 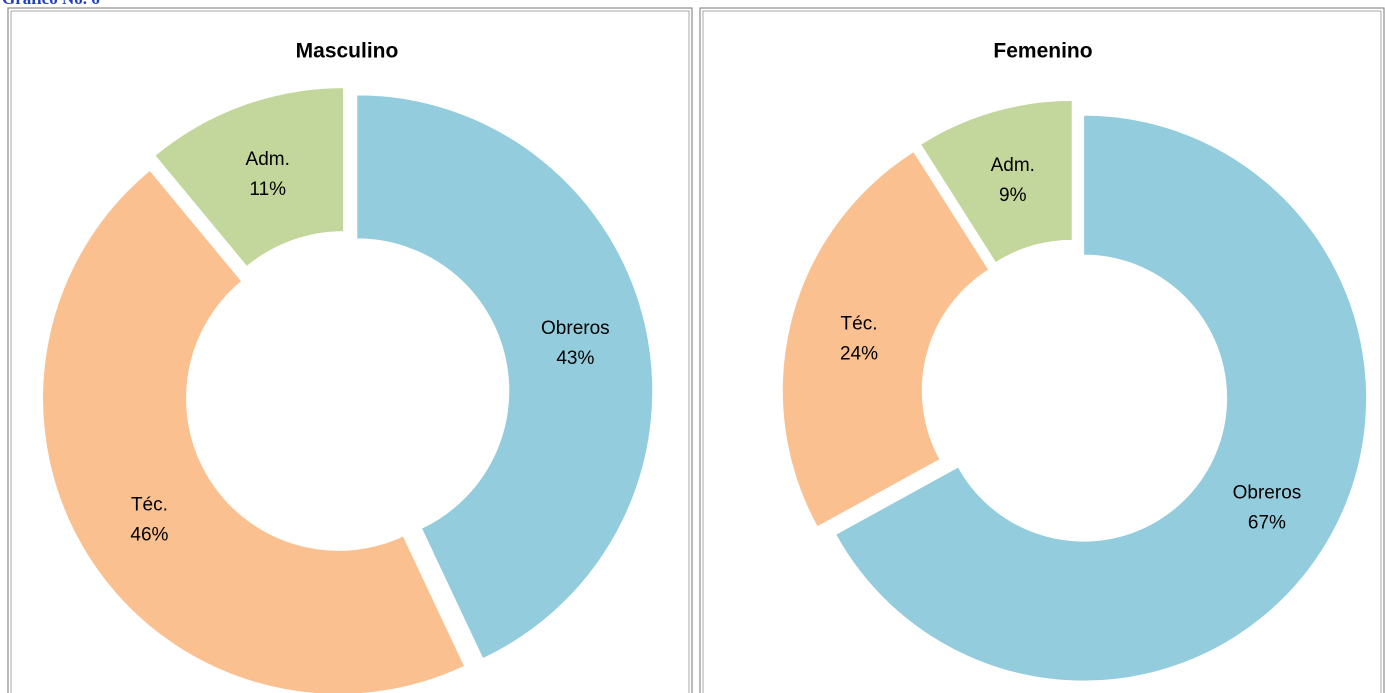 I want to click on slice-value-label: 43%, so click(x=575, y=358).